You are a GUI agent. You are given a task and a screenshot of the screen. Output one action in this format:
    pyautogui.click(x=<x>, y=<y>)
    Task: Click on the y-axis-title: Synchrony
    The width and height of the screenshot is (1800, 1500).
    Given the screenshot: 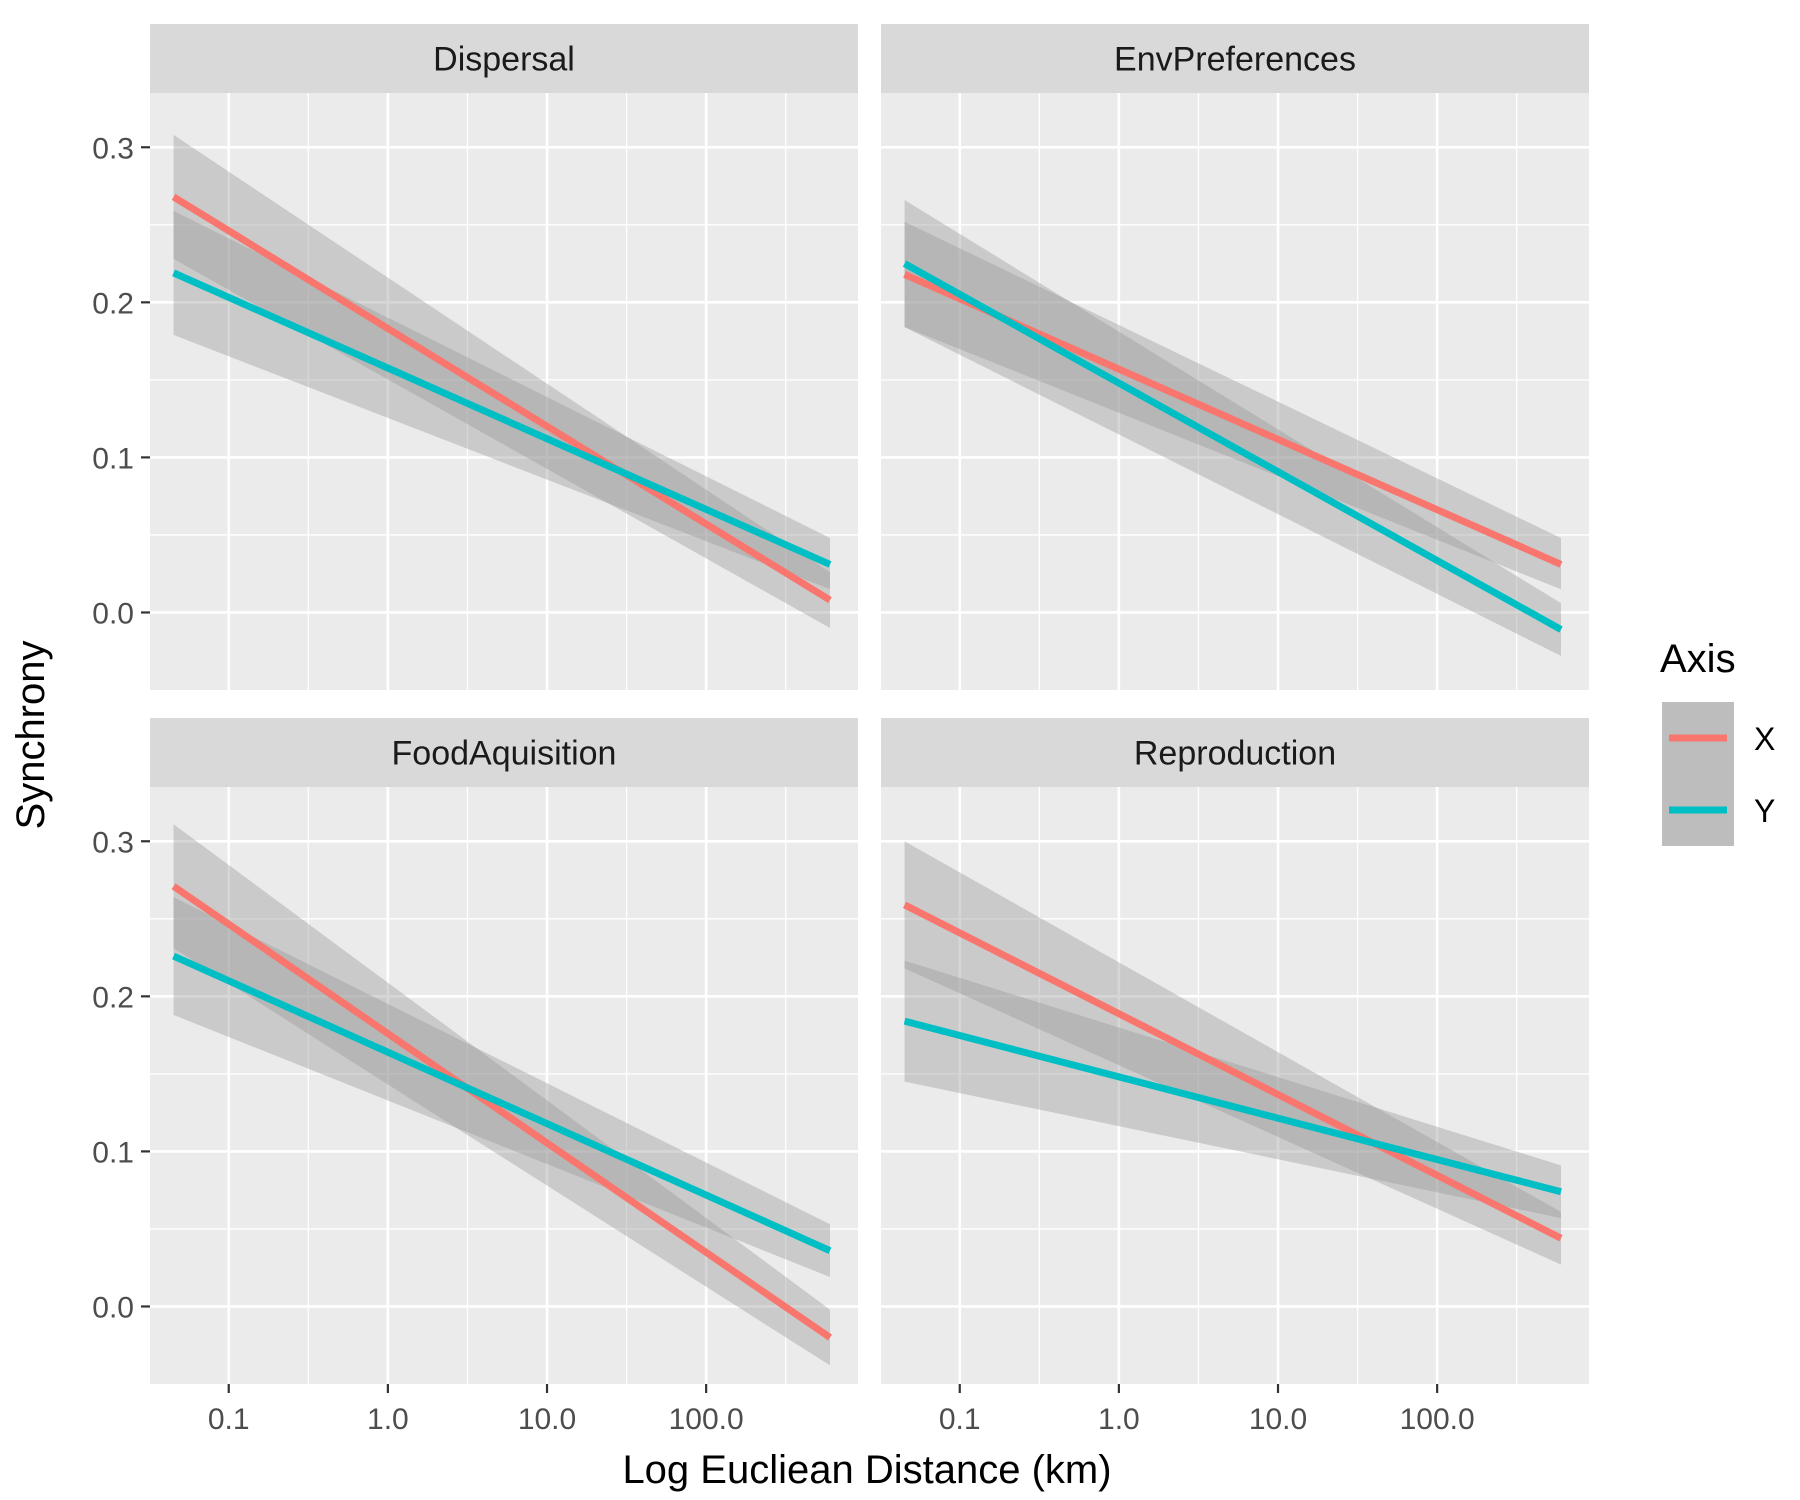 What is the action you would take?
    pyautogui.click(x=31, y=735)
    